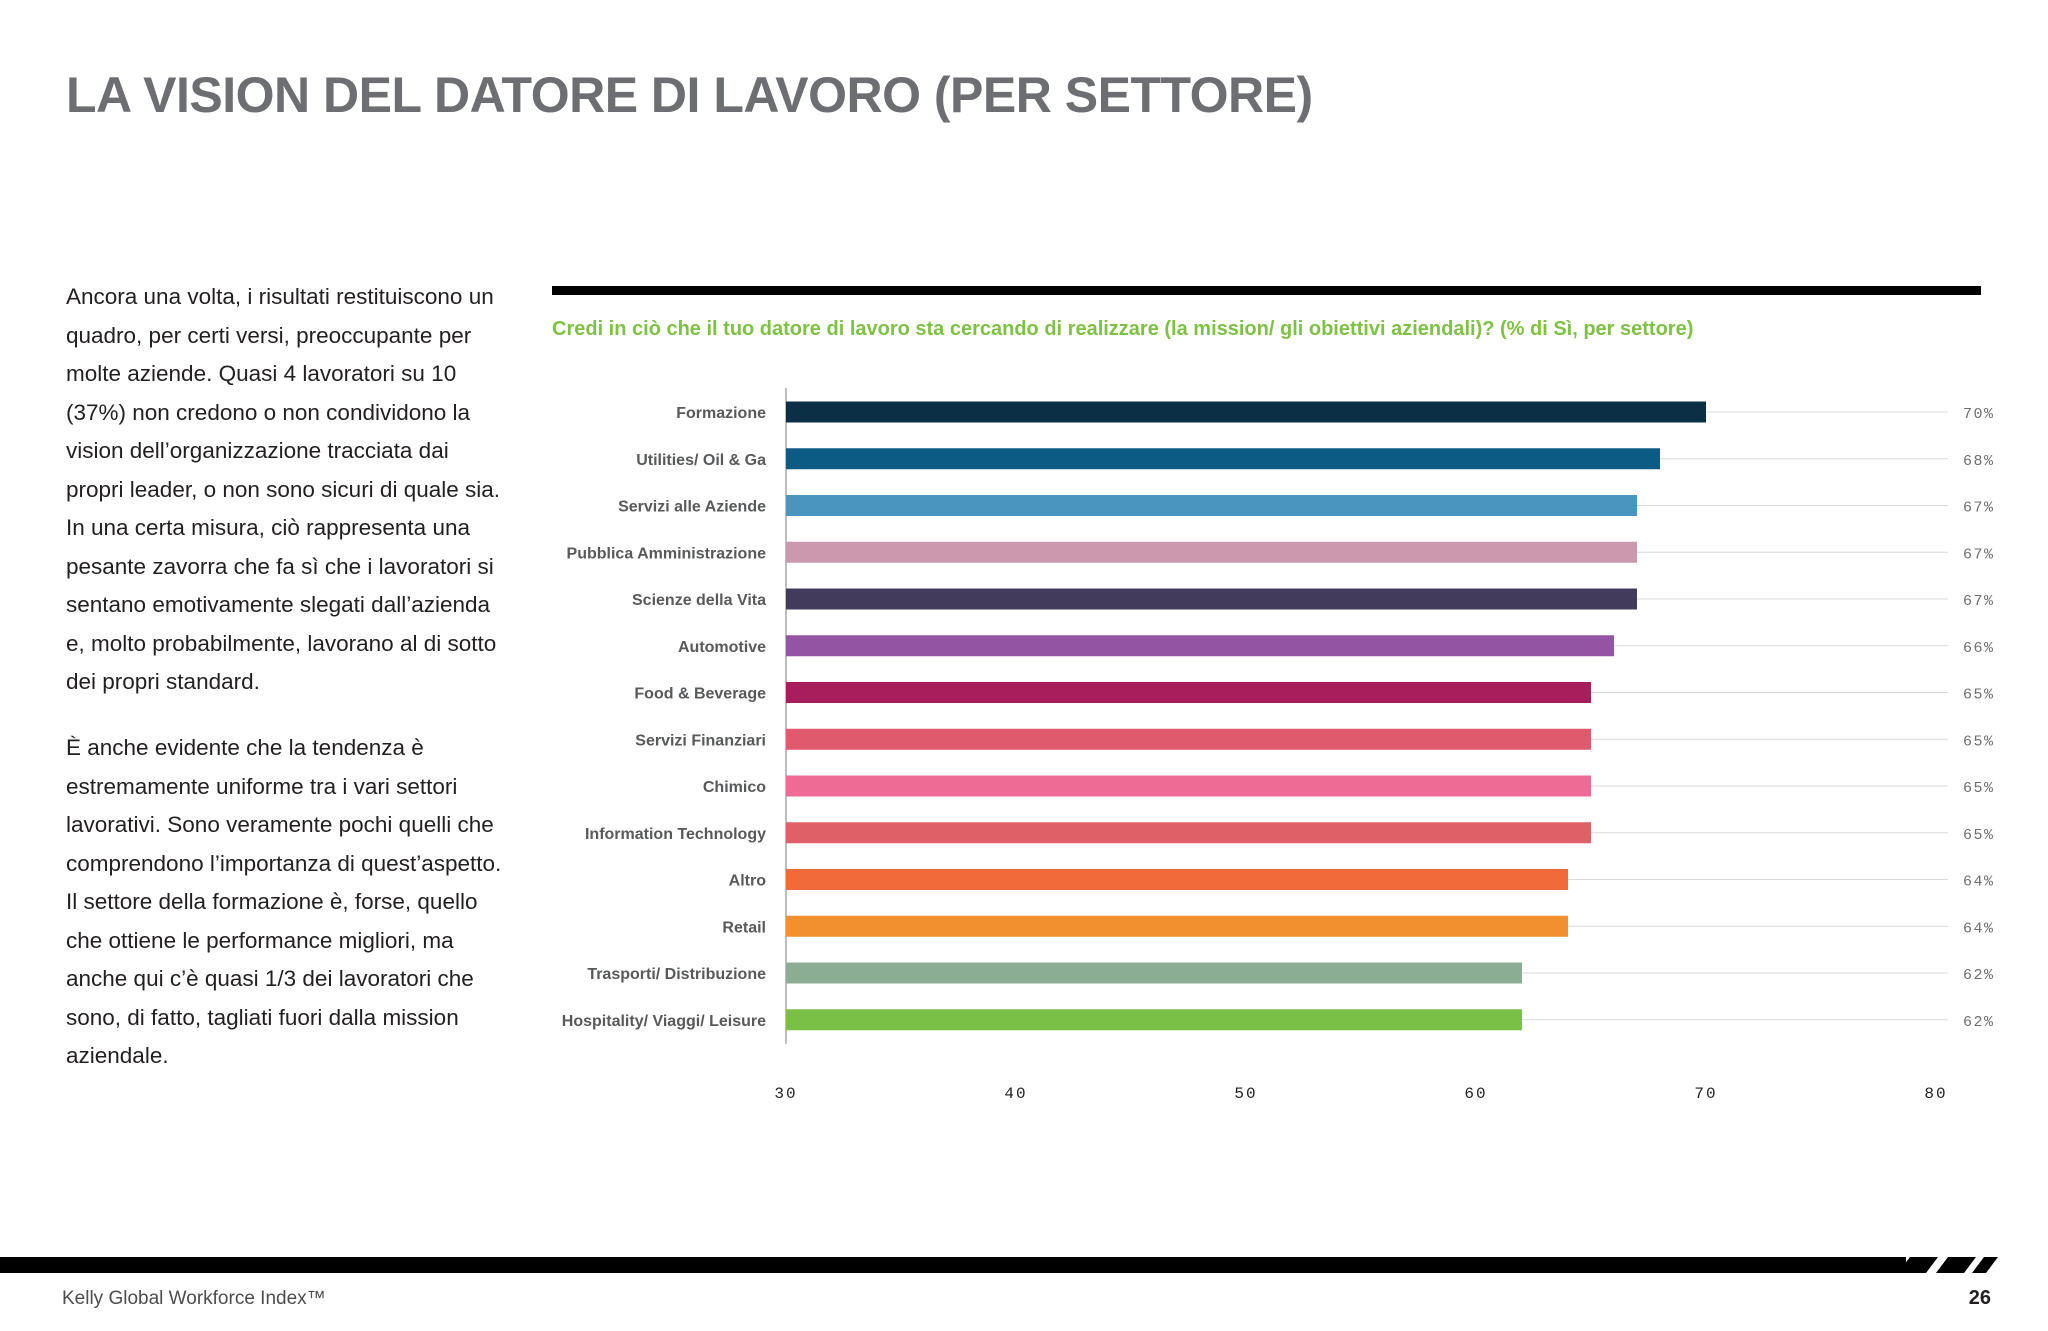  I want to click on category-label: Retail, so click(744, 927).